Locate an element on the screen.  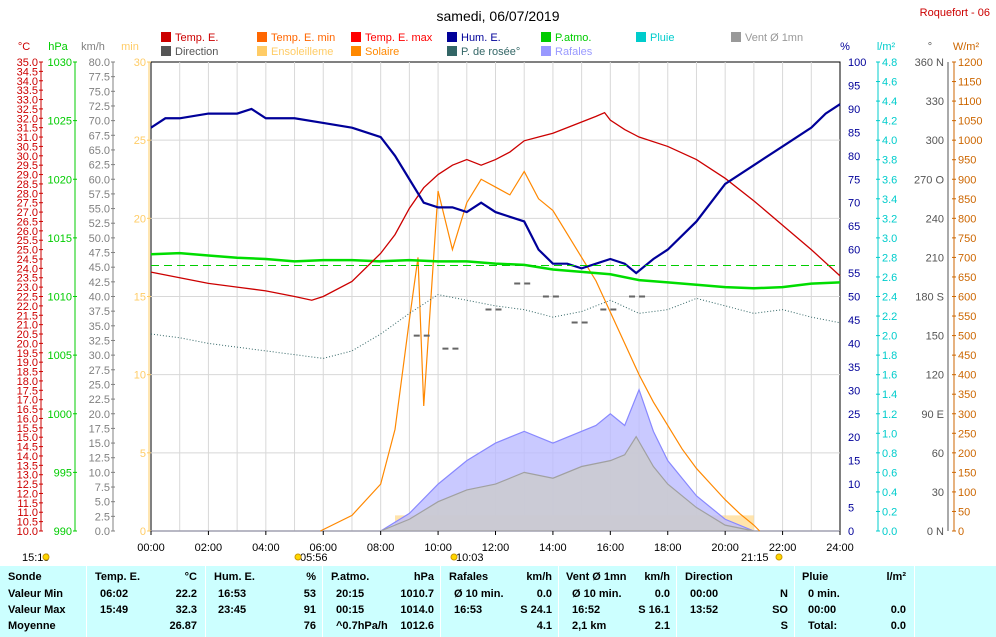
solar-tick-label: 250 is located at coordinates (967, 434).